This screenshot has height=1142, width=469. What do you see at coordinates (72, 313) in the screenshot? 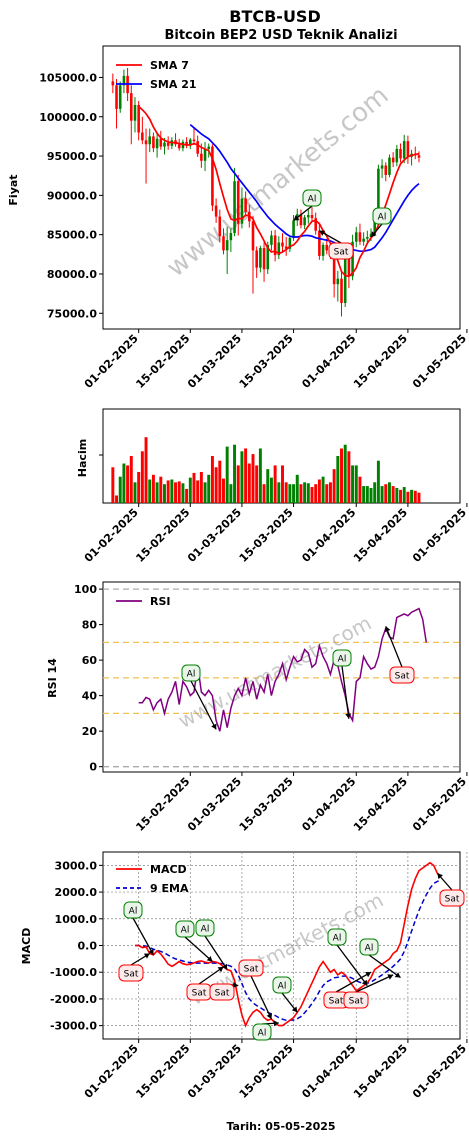
I see `price-y-label: 75000.0` at bounding box center [72, 313].